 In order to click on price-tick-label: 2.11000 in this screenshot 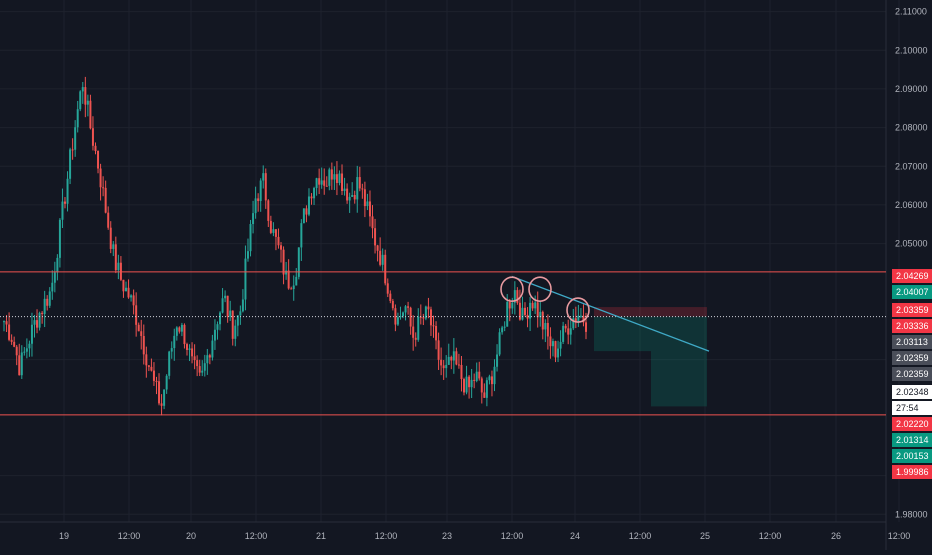, I will do `click(911, 12)`.